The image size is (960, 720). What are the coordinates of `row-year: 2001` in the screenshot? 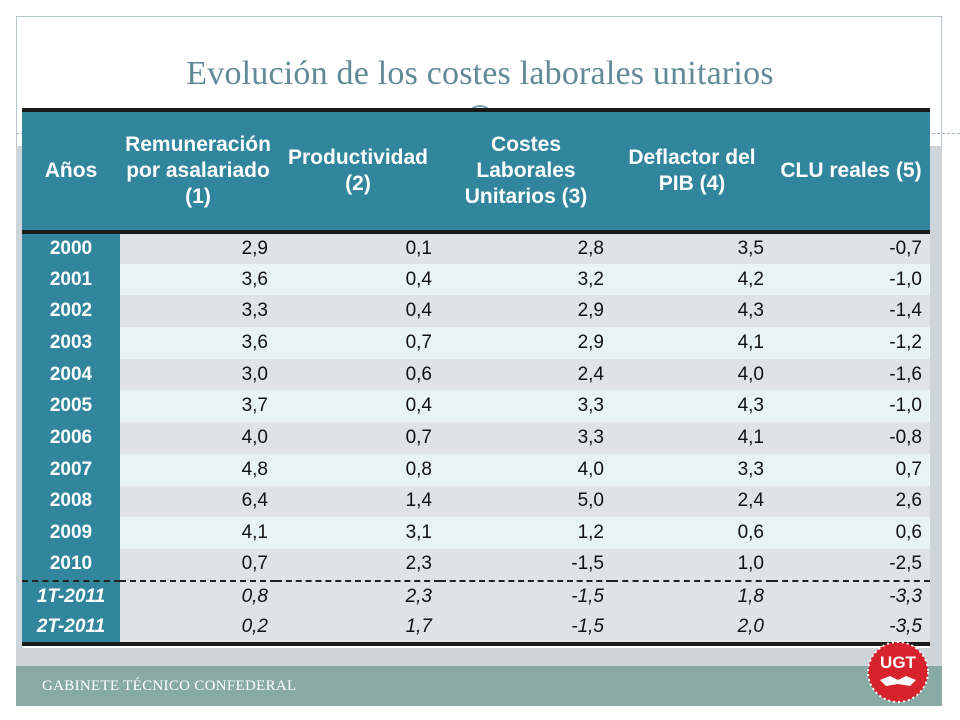 It's located at (71, 279).